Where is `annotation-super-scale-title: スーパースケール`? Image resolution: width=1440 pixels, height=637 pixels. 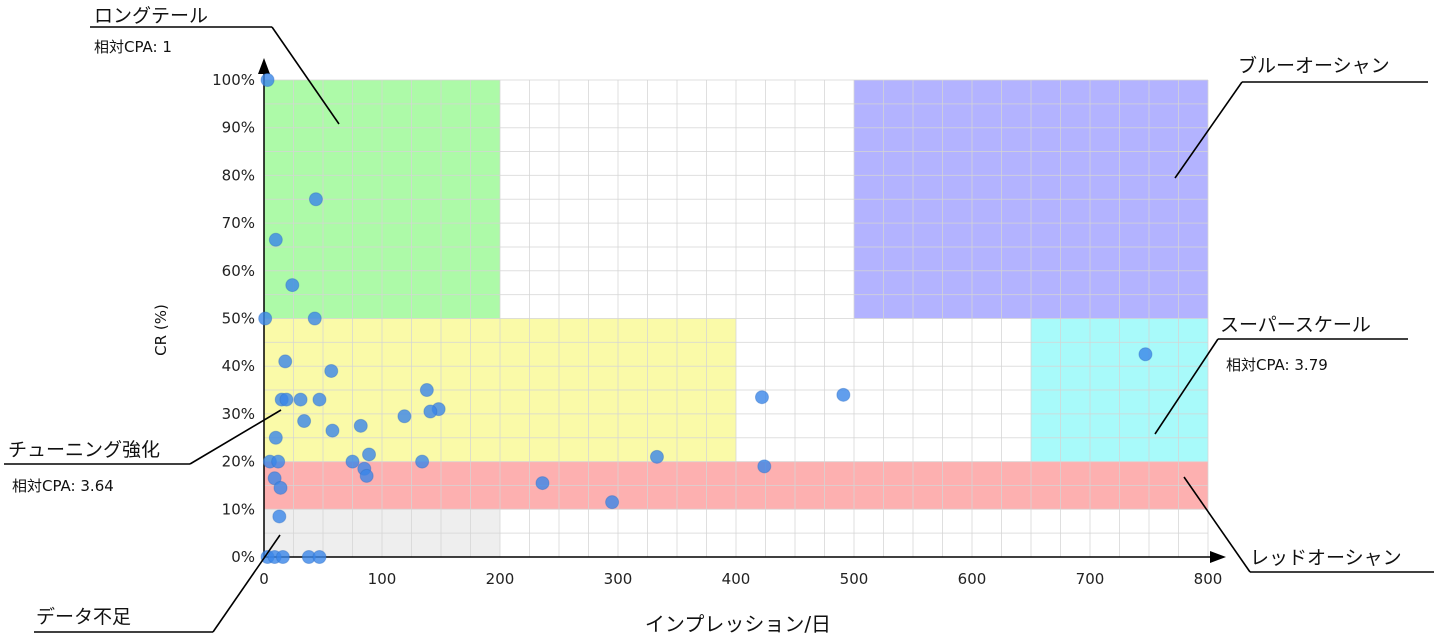 annotation-super-scale-title: スーパースケール is located at coordinates (1295, 325).